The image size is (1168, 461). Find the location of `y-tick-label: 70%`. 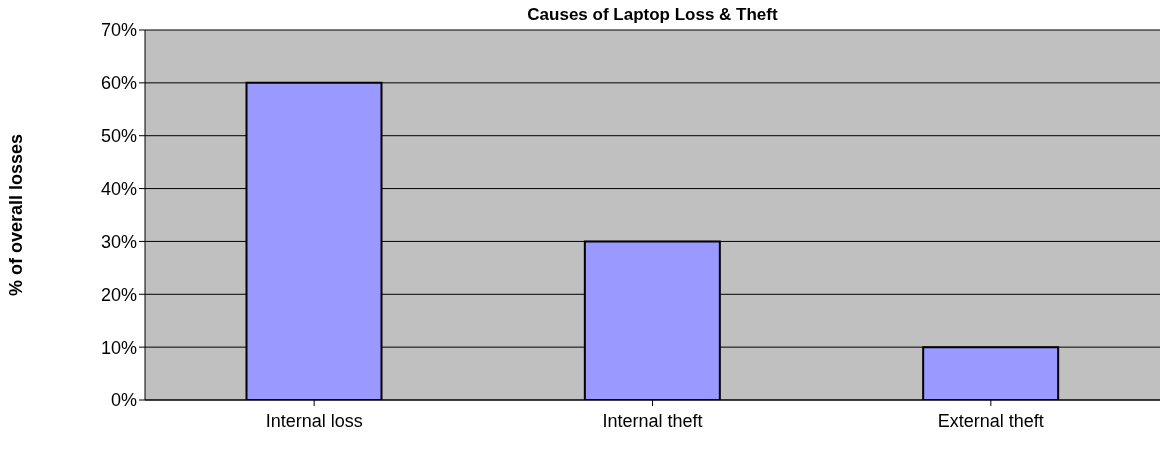

y-tick-label: 70% is located at coordinates (118, 30).